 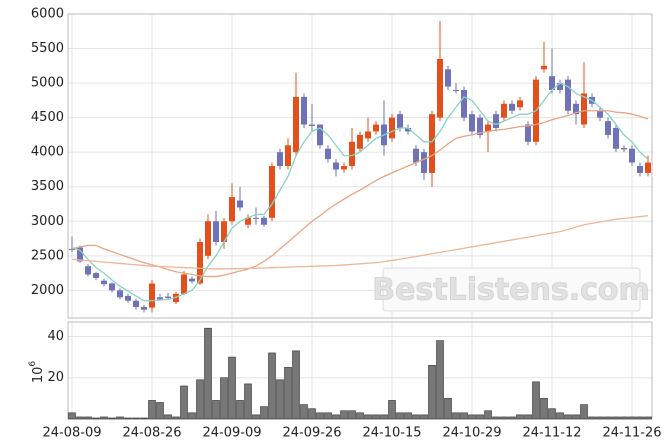 I want to click on y-tick-label: 5500, so click(x=47, y=48).